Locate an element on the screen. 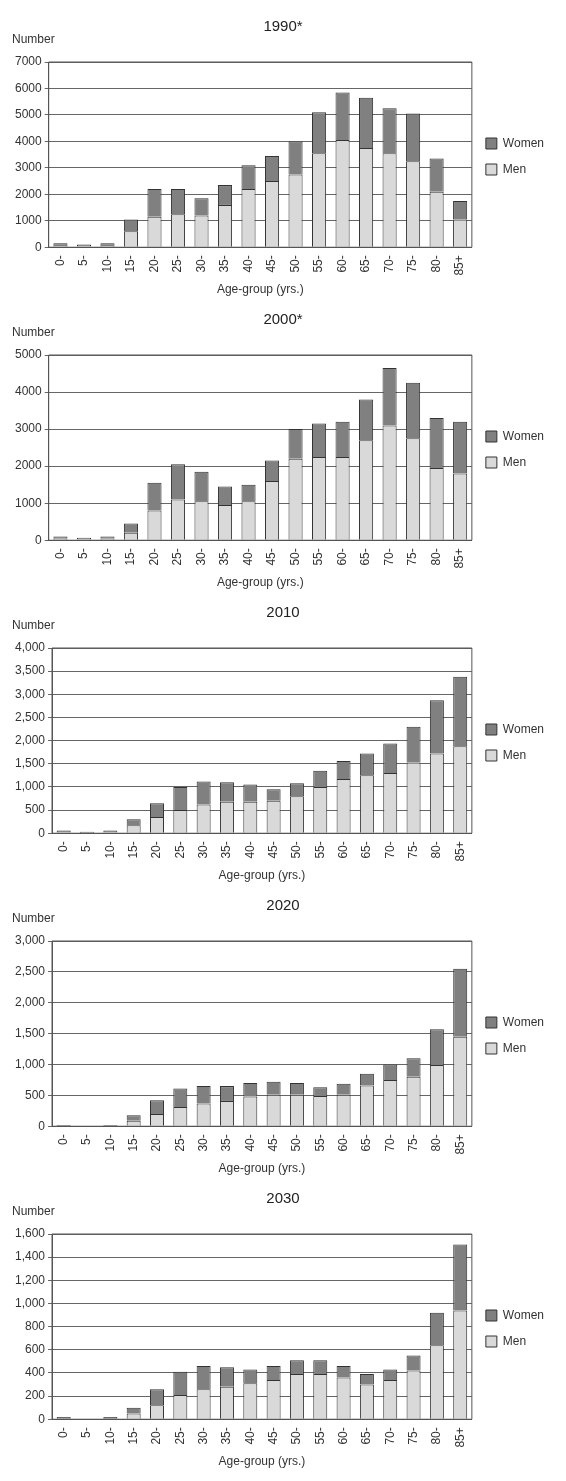 The width and height of the screenshot is (566, 1481). y-tick-label: 3000 is located at coordinates (28, 428).